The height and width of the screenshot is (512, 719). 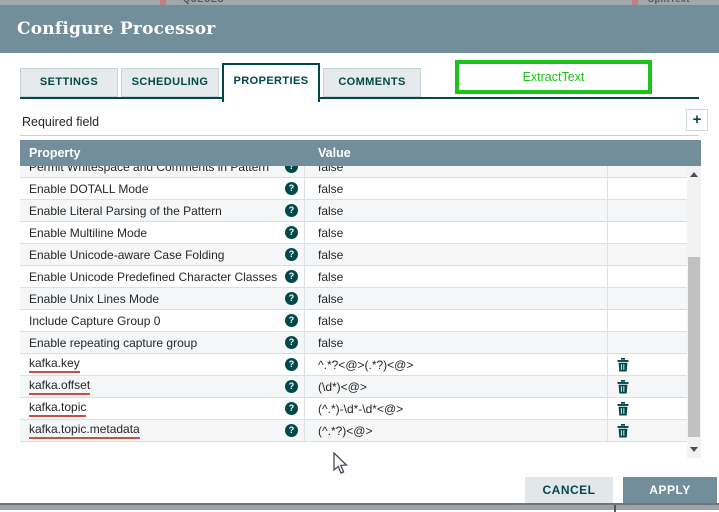 What do you see at coordinates (162, 342) in the screenshot?
I see `property-cell: Enable repeating capture group ?` at bounding box center [162, 342].